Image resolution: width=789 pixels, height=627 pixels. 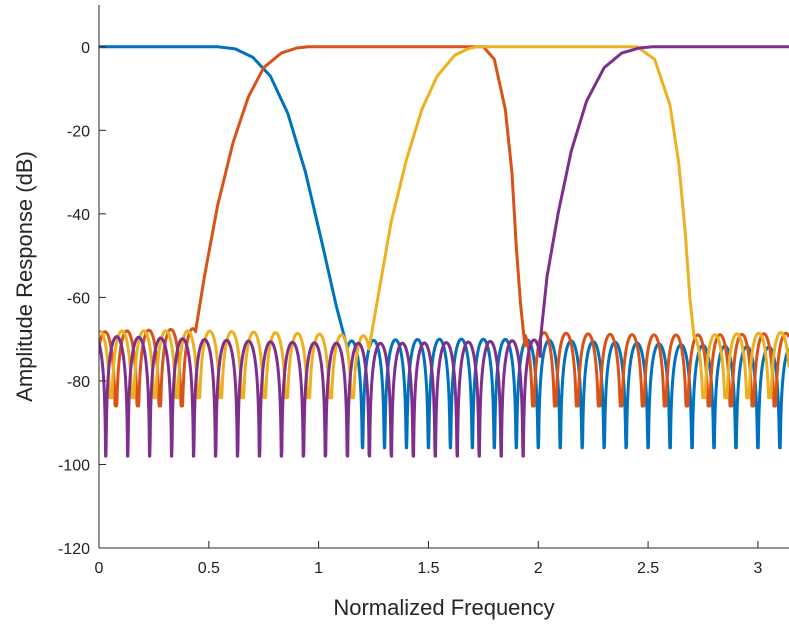 I want to click on x-tick-label: 3, so click(x=757, y=568).